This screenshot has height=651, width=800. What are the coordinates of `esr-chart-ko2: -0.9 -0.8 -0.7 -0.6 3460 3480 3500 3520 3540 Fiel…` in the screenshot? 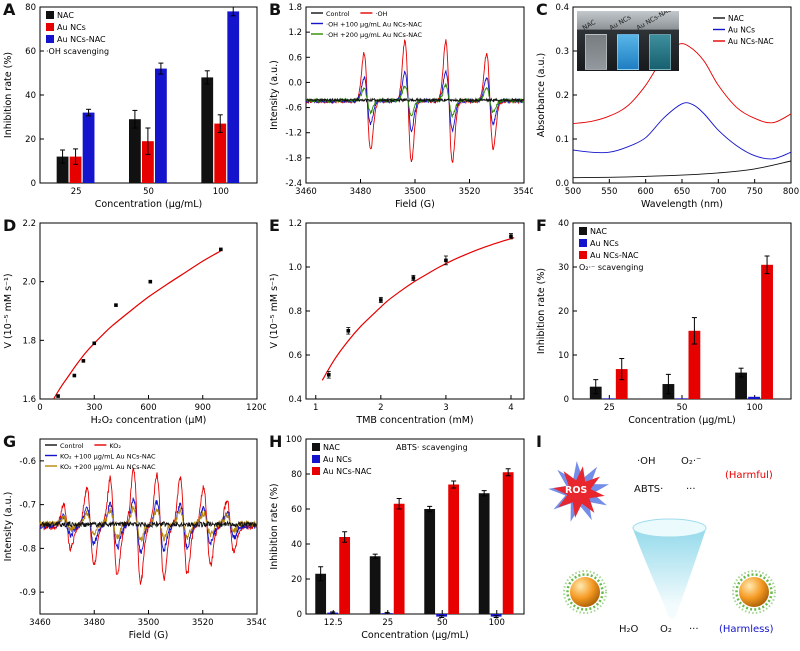 It's located at (134, 539).